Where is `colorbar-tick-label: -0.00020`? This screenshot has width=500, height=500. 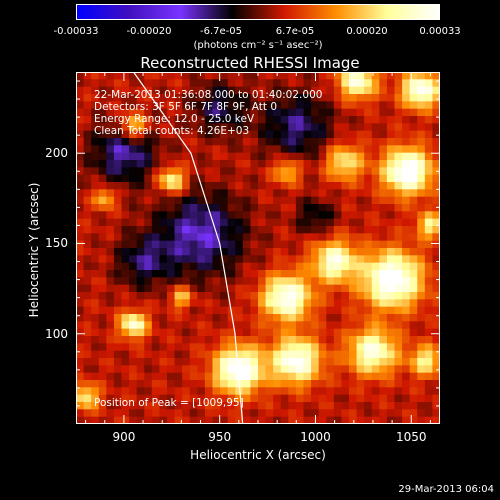
colorbar-tick-label: -0.00020 is located at coordinates (149, 31).